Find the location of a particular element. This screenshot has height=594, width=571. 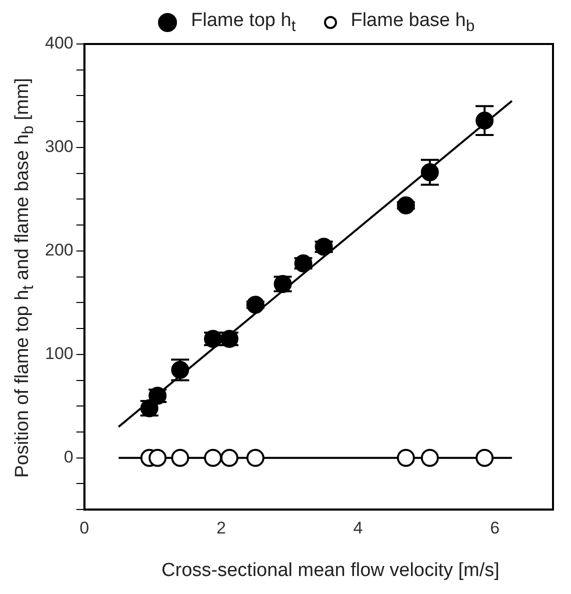

x-tick-label: 0 is located at coordinates (85, 528).